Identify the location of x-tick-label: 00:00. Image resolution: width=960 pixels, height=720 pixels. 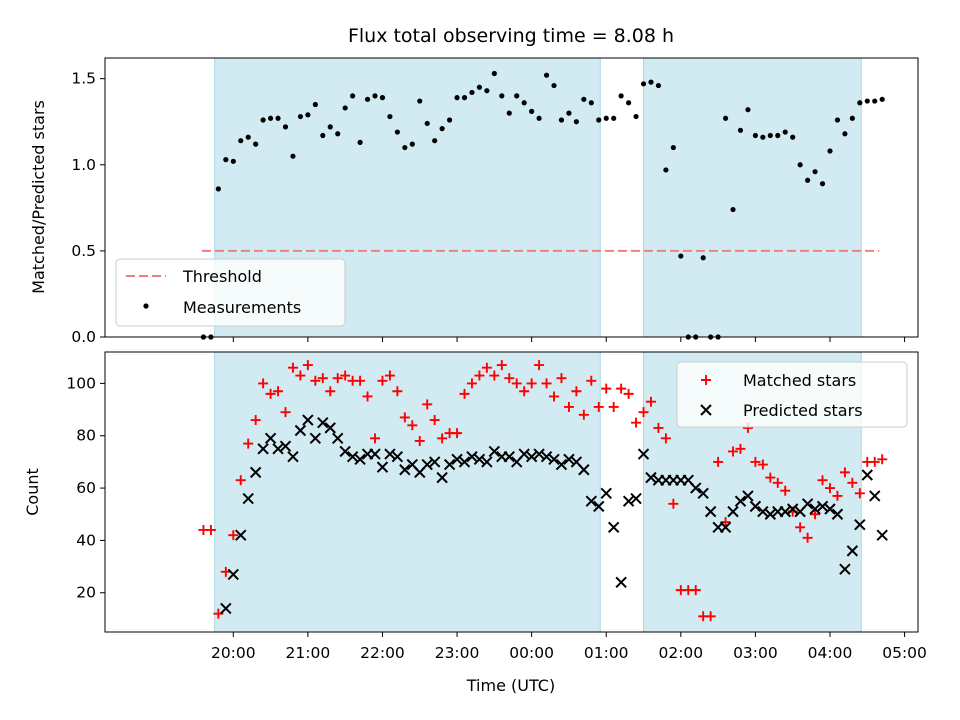
(531, 653).